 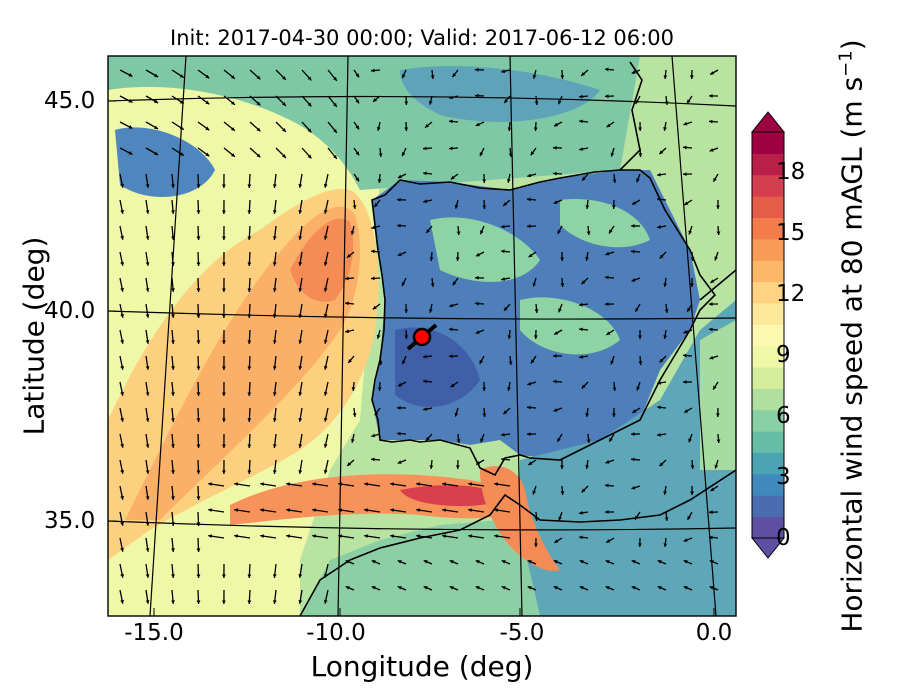 What do you see at coordinates (852, 354) in the screenshot?
I see `colorbar-label-text: Horizontal wind speed at 80 mAGL (m s` at bounding box center [852, 354].